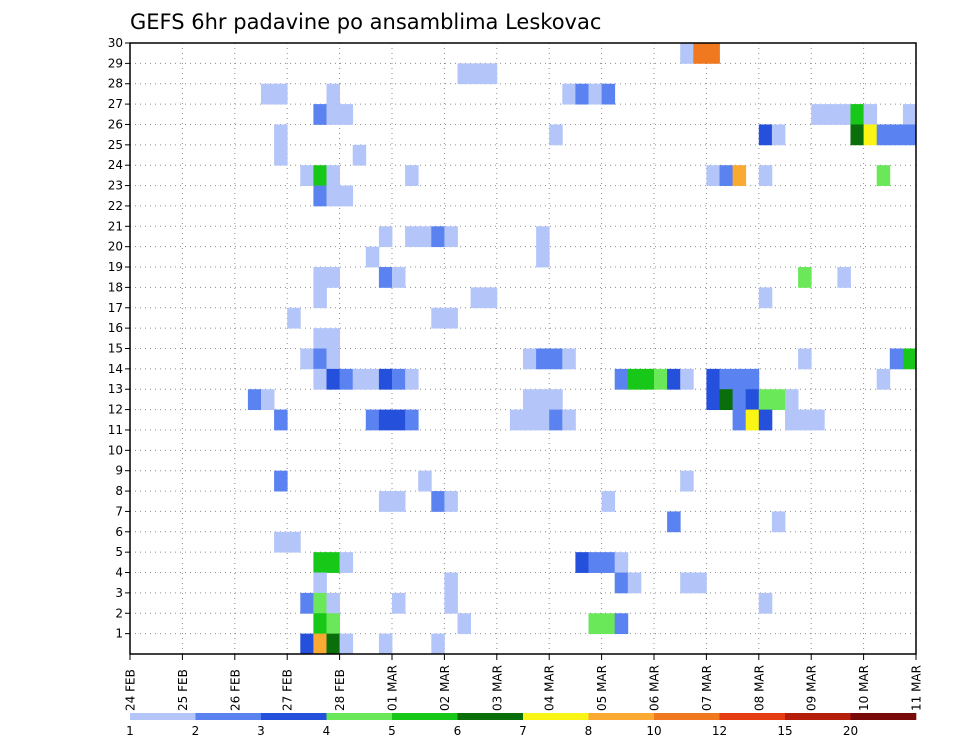 The height and width of the screenshot is (746, 960). Describe the element at coordinates (115, 63) in the screenshot. I see `y-tick-label: 29` at that location.